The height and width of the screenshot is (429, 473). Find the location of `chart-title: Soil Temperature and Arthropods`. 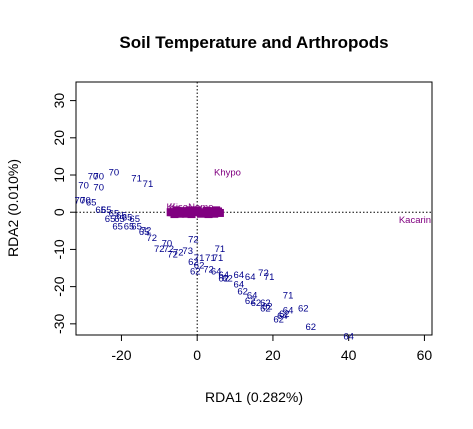

chart-title: Soil Temperature and Arthropods is located at coordinates (253, 42).